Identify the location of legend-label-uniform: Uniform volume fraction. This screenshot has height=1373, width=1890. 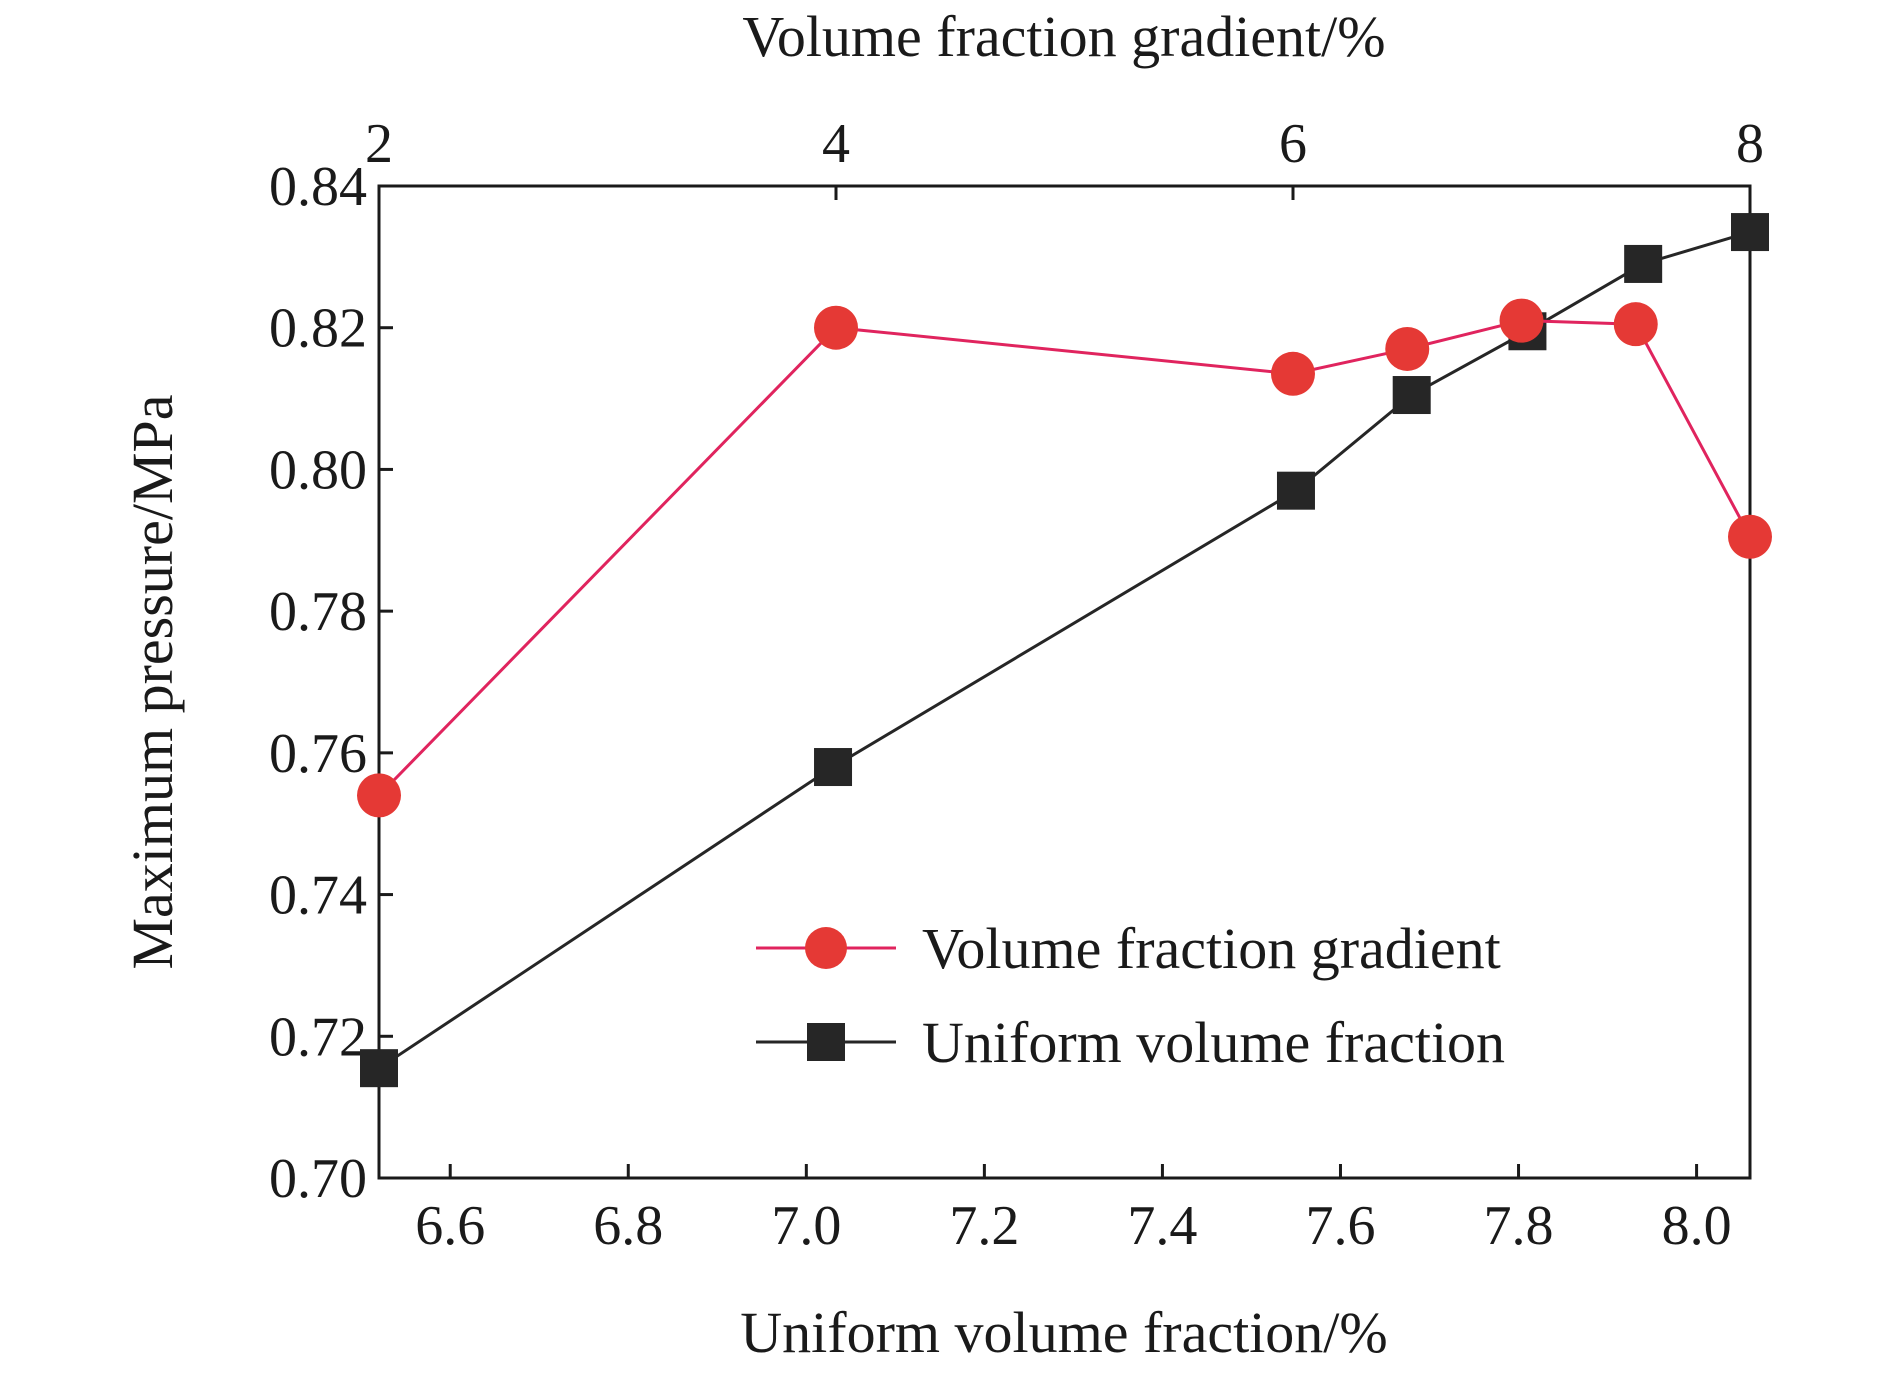
(1213, 1042).